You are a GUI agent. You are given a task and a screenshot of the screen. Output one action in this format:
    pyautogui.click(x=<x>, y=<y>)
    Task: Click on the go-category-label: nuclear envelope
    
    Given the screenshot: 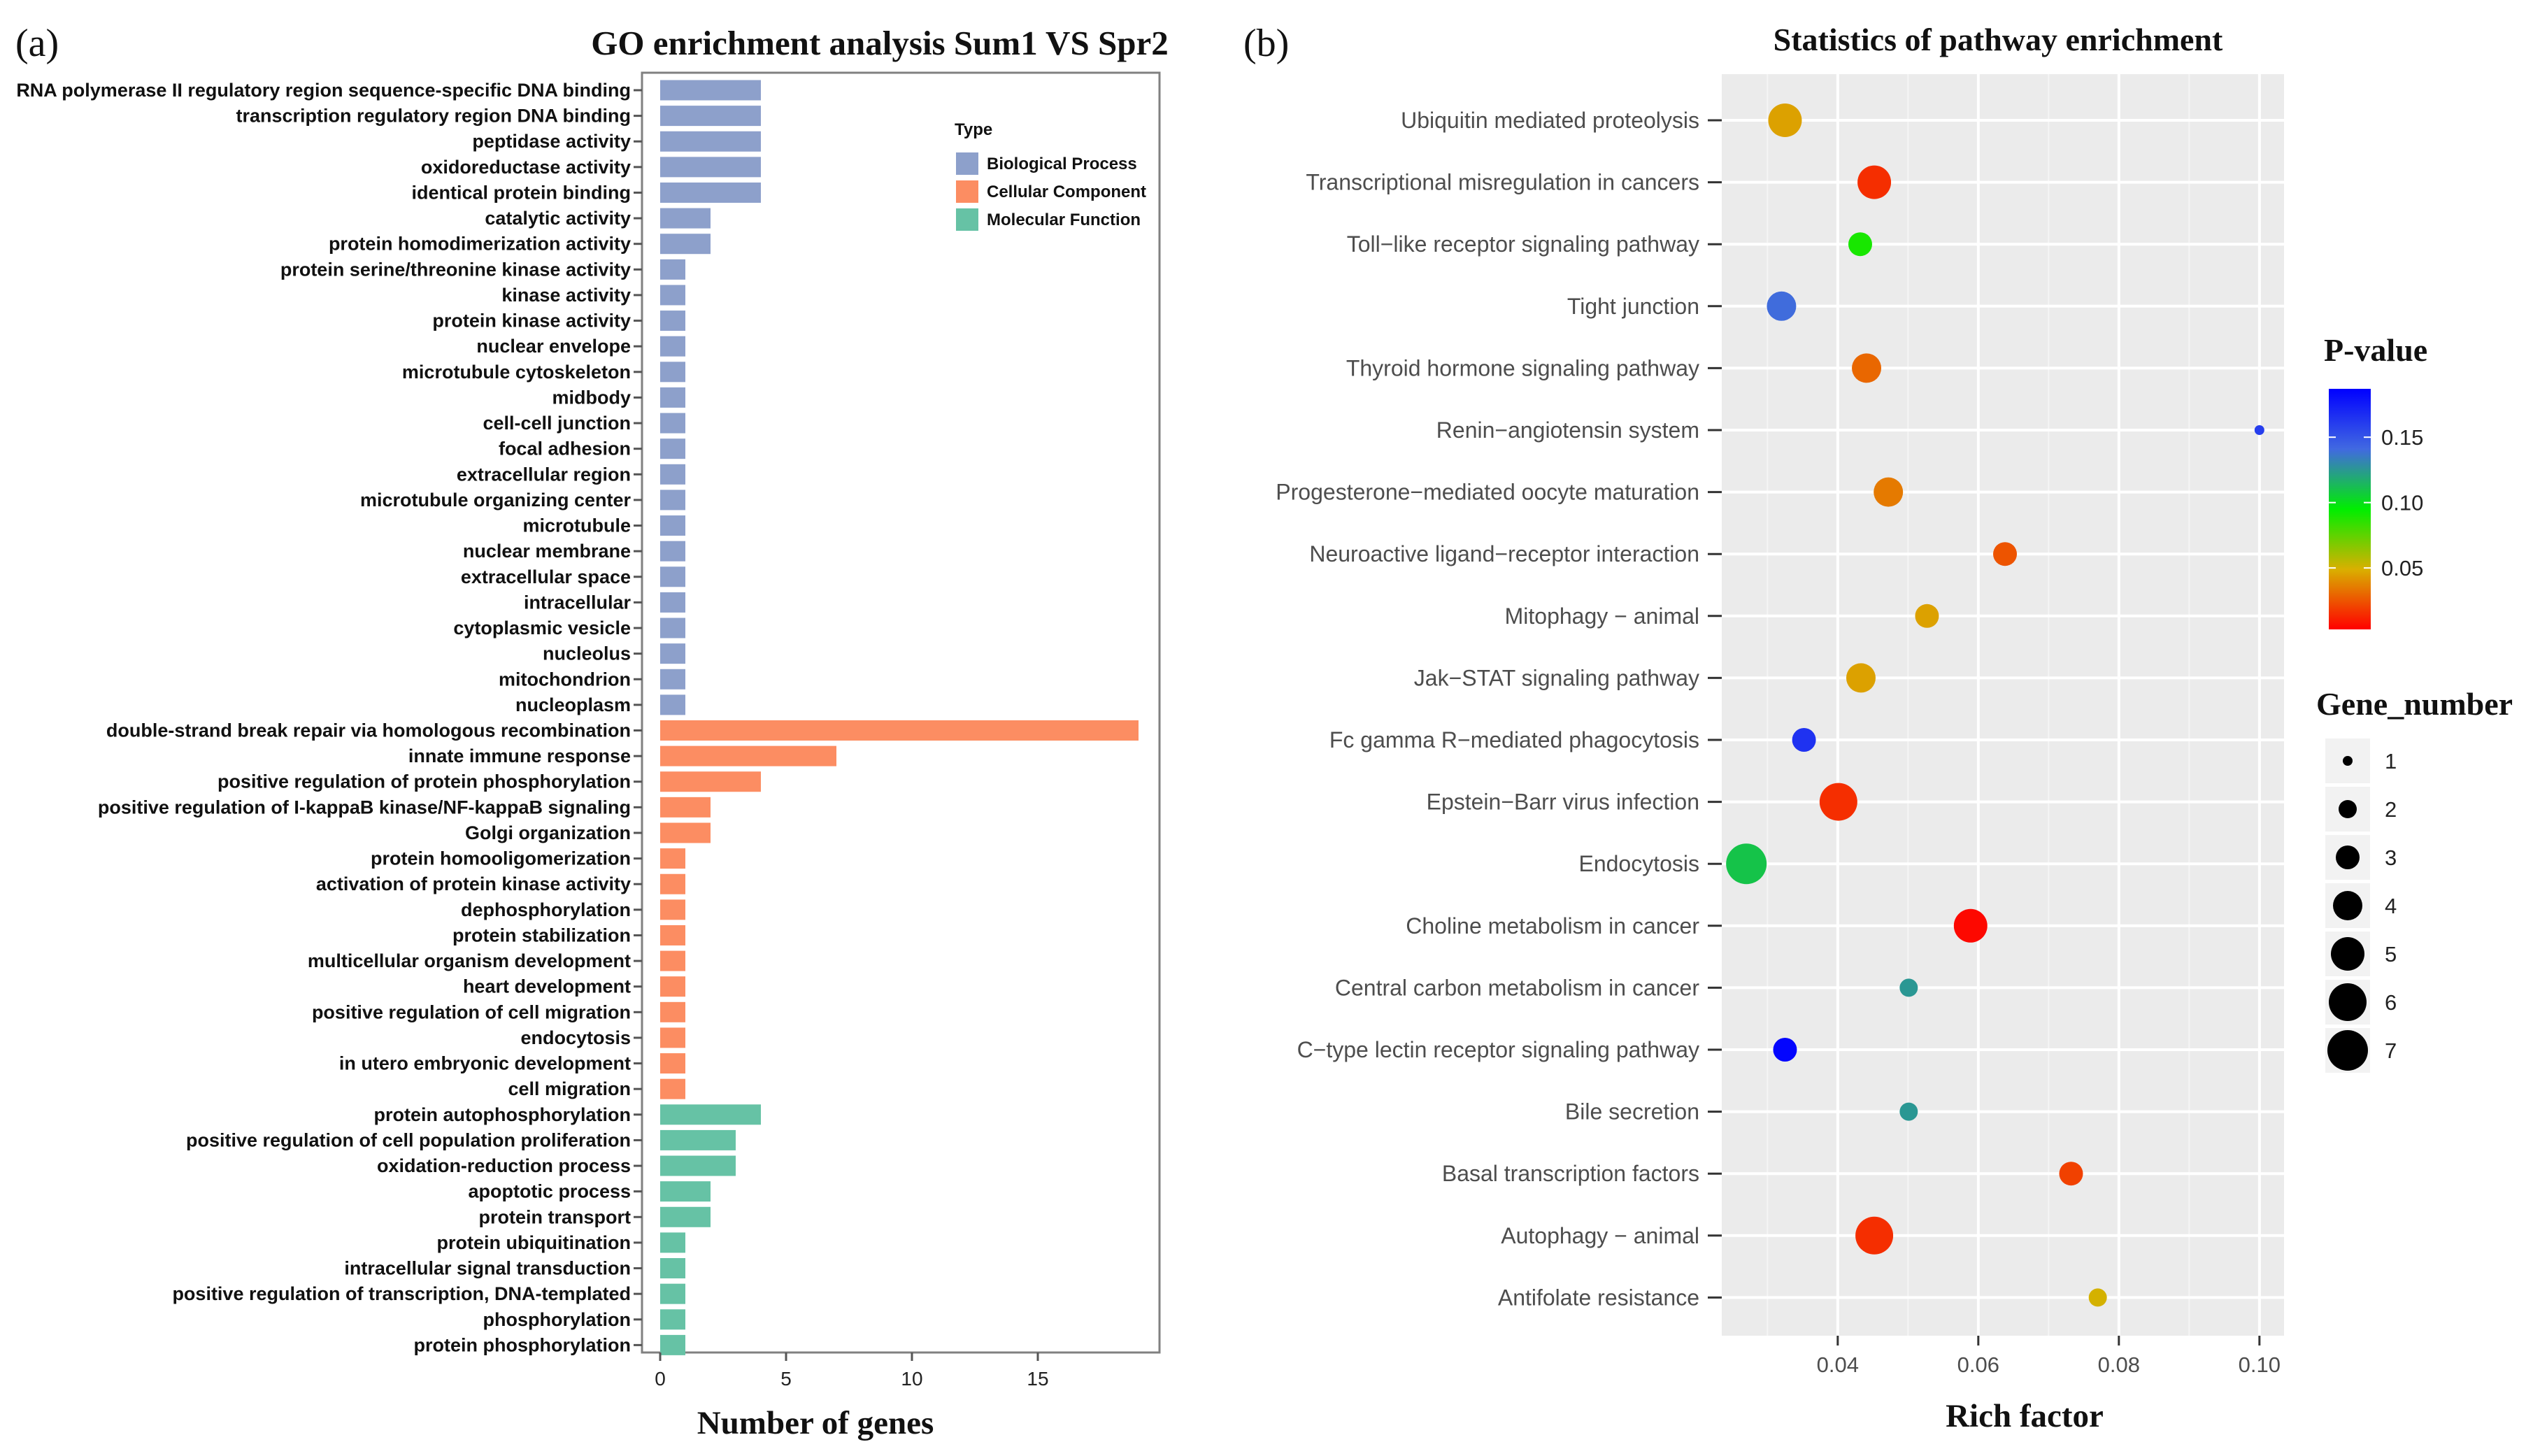 What is the action you would take?
    pyautogui.click(x=554, y=346)
    